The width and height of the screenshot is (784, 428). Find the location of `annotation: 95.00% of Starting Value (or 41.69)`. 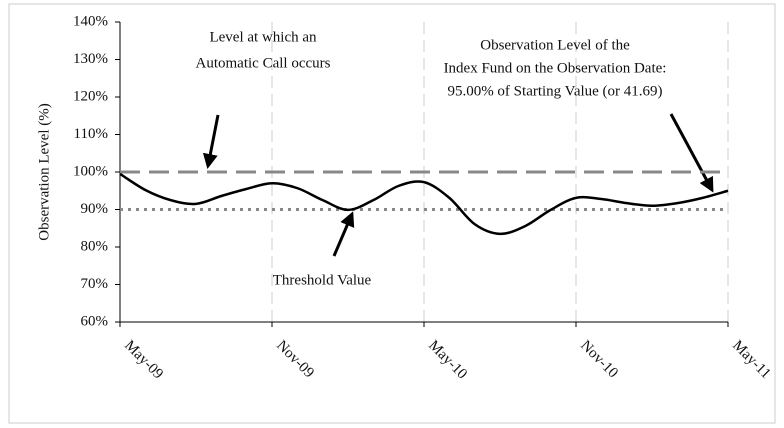

annotation: 95.00% of Starting Value (or 41.69) is located at coordinates (554, 91).